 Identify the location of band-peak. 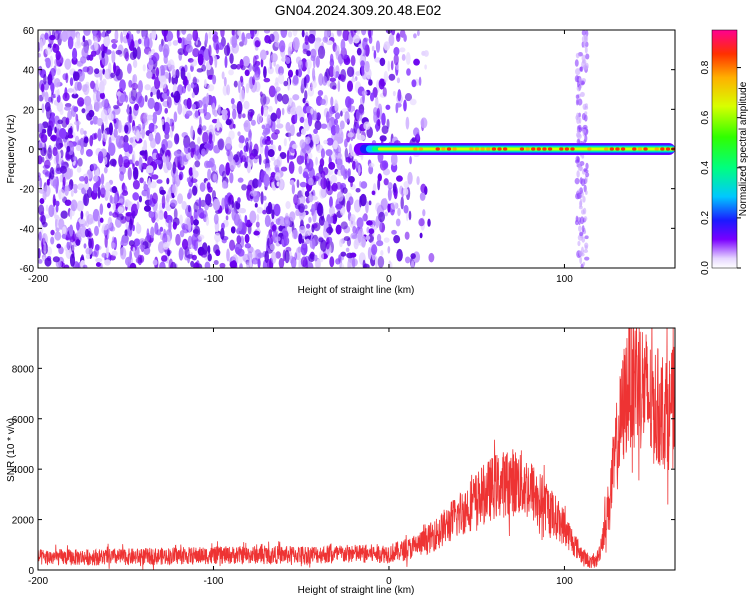
(640, 149).